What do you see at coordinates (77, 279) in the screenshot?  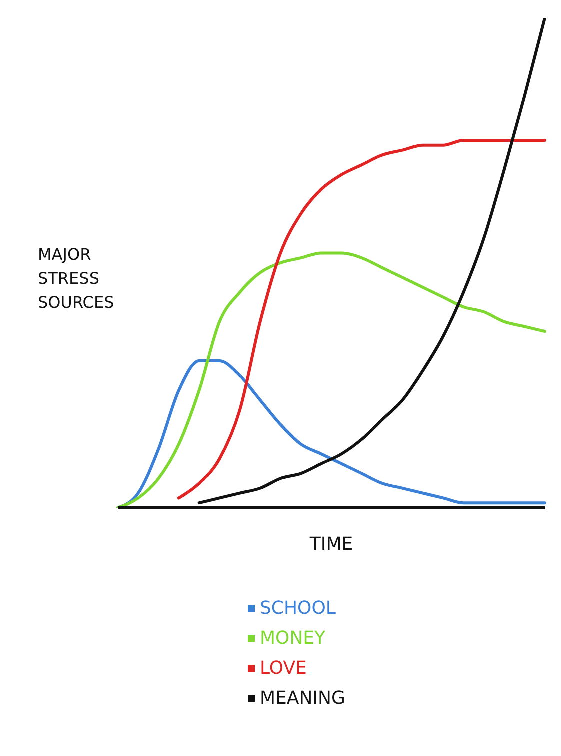 I see `y-axis-title: MAJOR STRESS SOURCES` at bounding box center [77, 279].